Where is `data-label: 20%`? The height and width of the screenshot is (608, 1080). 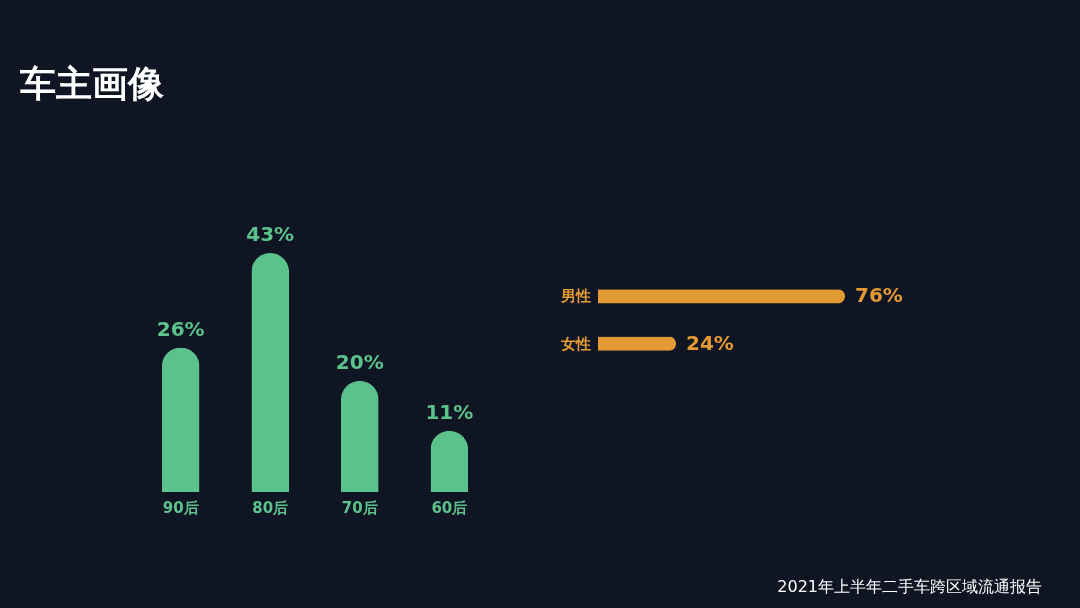 data-label: 20% is located at coordinates (359, 361).